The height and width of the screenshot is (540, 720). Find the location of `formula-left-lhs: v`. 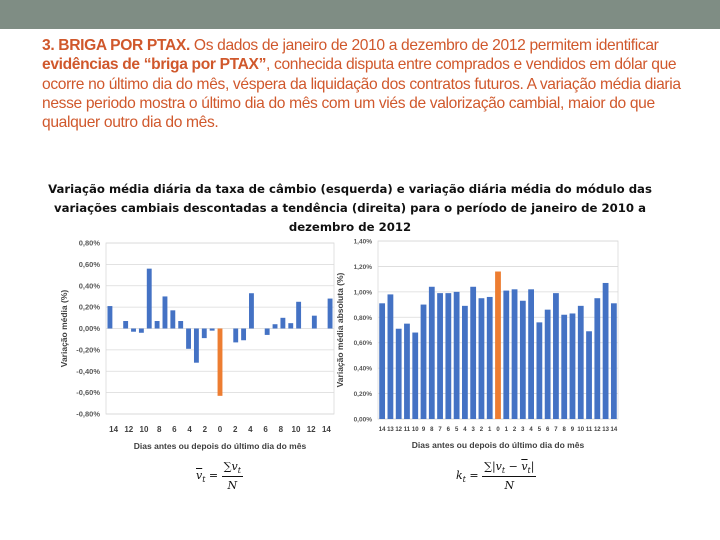

formula-left-lhs: v is located at coordinates (199, 475).